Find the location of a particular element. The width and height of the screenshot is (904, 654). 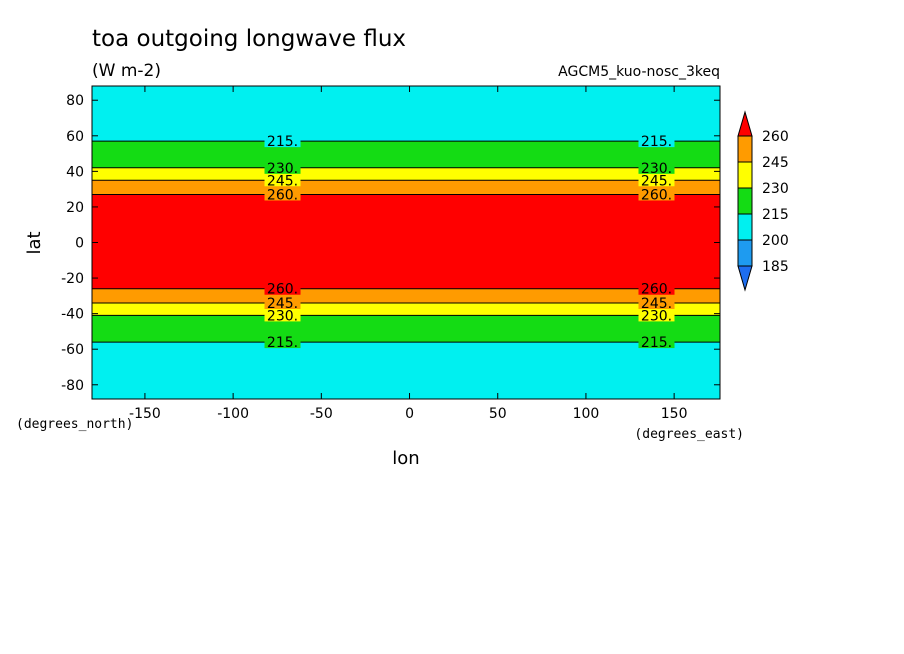

x-tick-label: -50 is located at coordinates (321, 414).